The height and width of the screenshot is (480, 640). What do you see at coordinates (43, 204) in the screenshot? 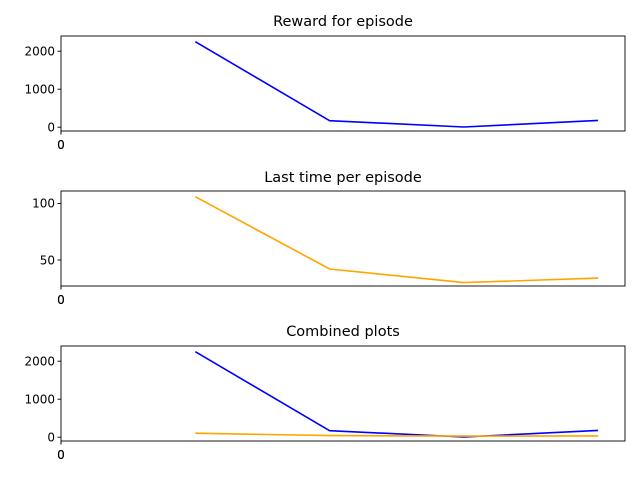
I see `y-tick-label: 100` at bounding box center [43, 204].